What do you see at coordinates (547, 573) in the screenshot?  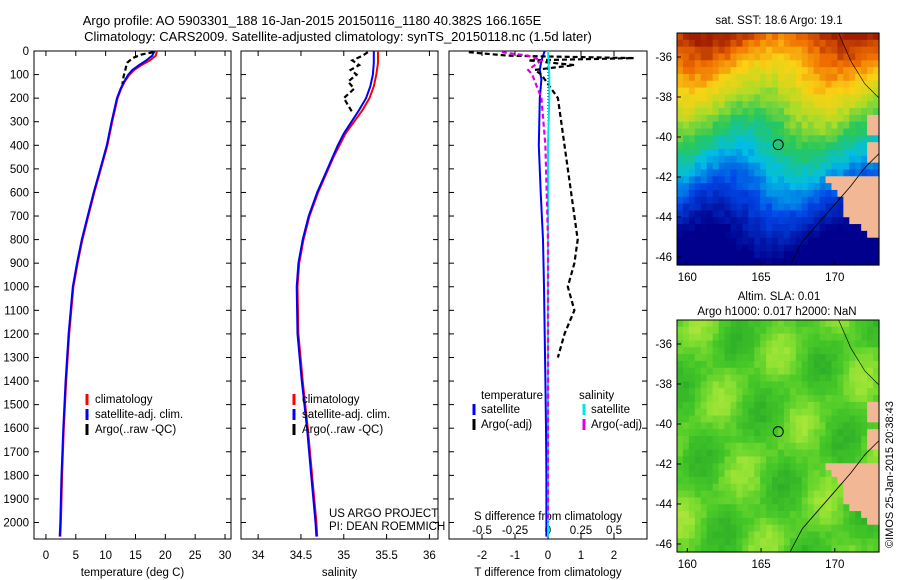 I see `x-axis-label: T difference from climatology` at bounding box center [547, 573].